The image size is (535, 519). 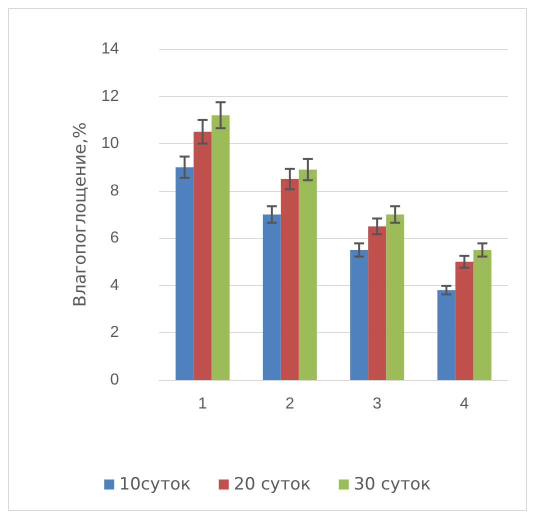 What do you see at coordinates (110, 96) in the screenshot?
I see `y-tick-label: 12` at bounding box center [110, 96].